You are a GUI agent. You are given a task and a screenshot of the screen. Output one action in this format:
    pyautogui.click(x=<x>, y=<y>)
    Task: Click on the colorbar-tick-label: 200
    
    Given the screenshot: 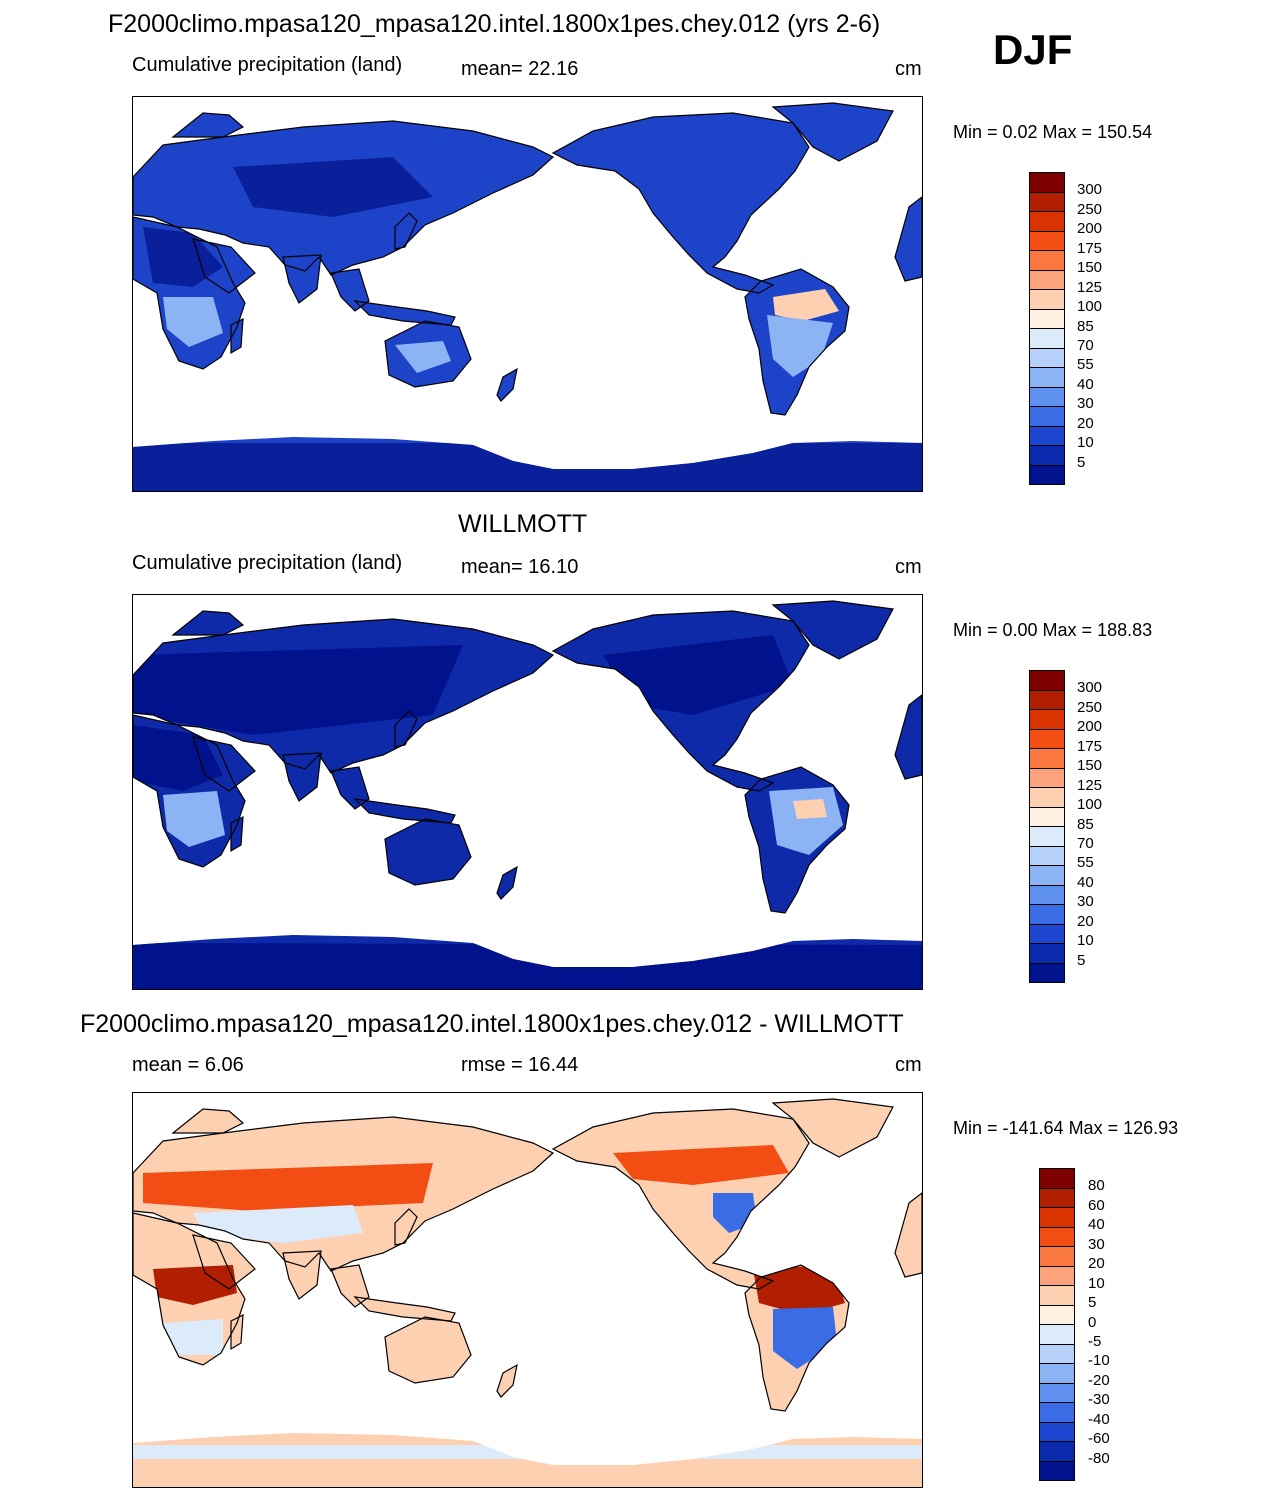 What is the action you would take?
    pyautogui.click(x=1090, y=229)
    